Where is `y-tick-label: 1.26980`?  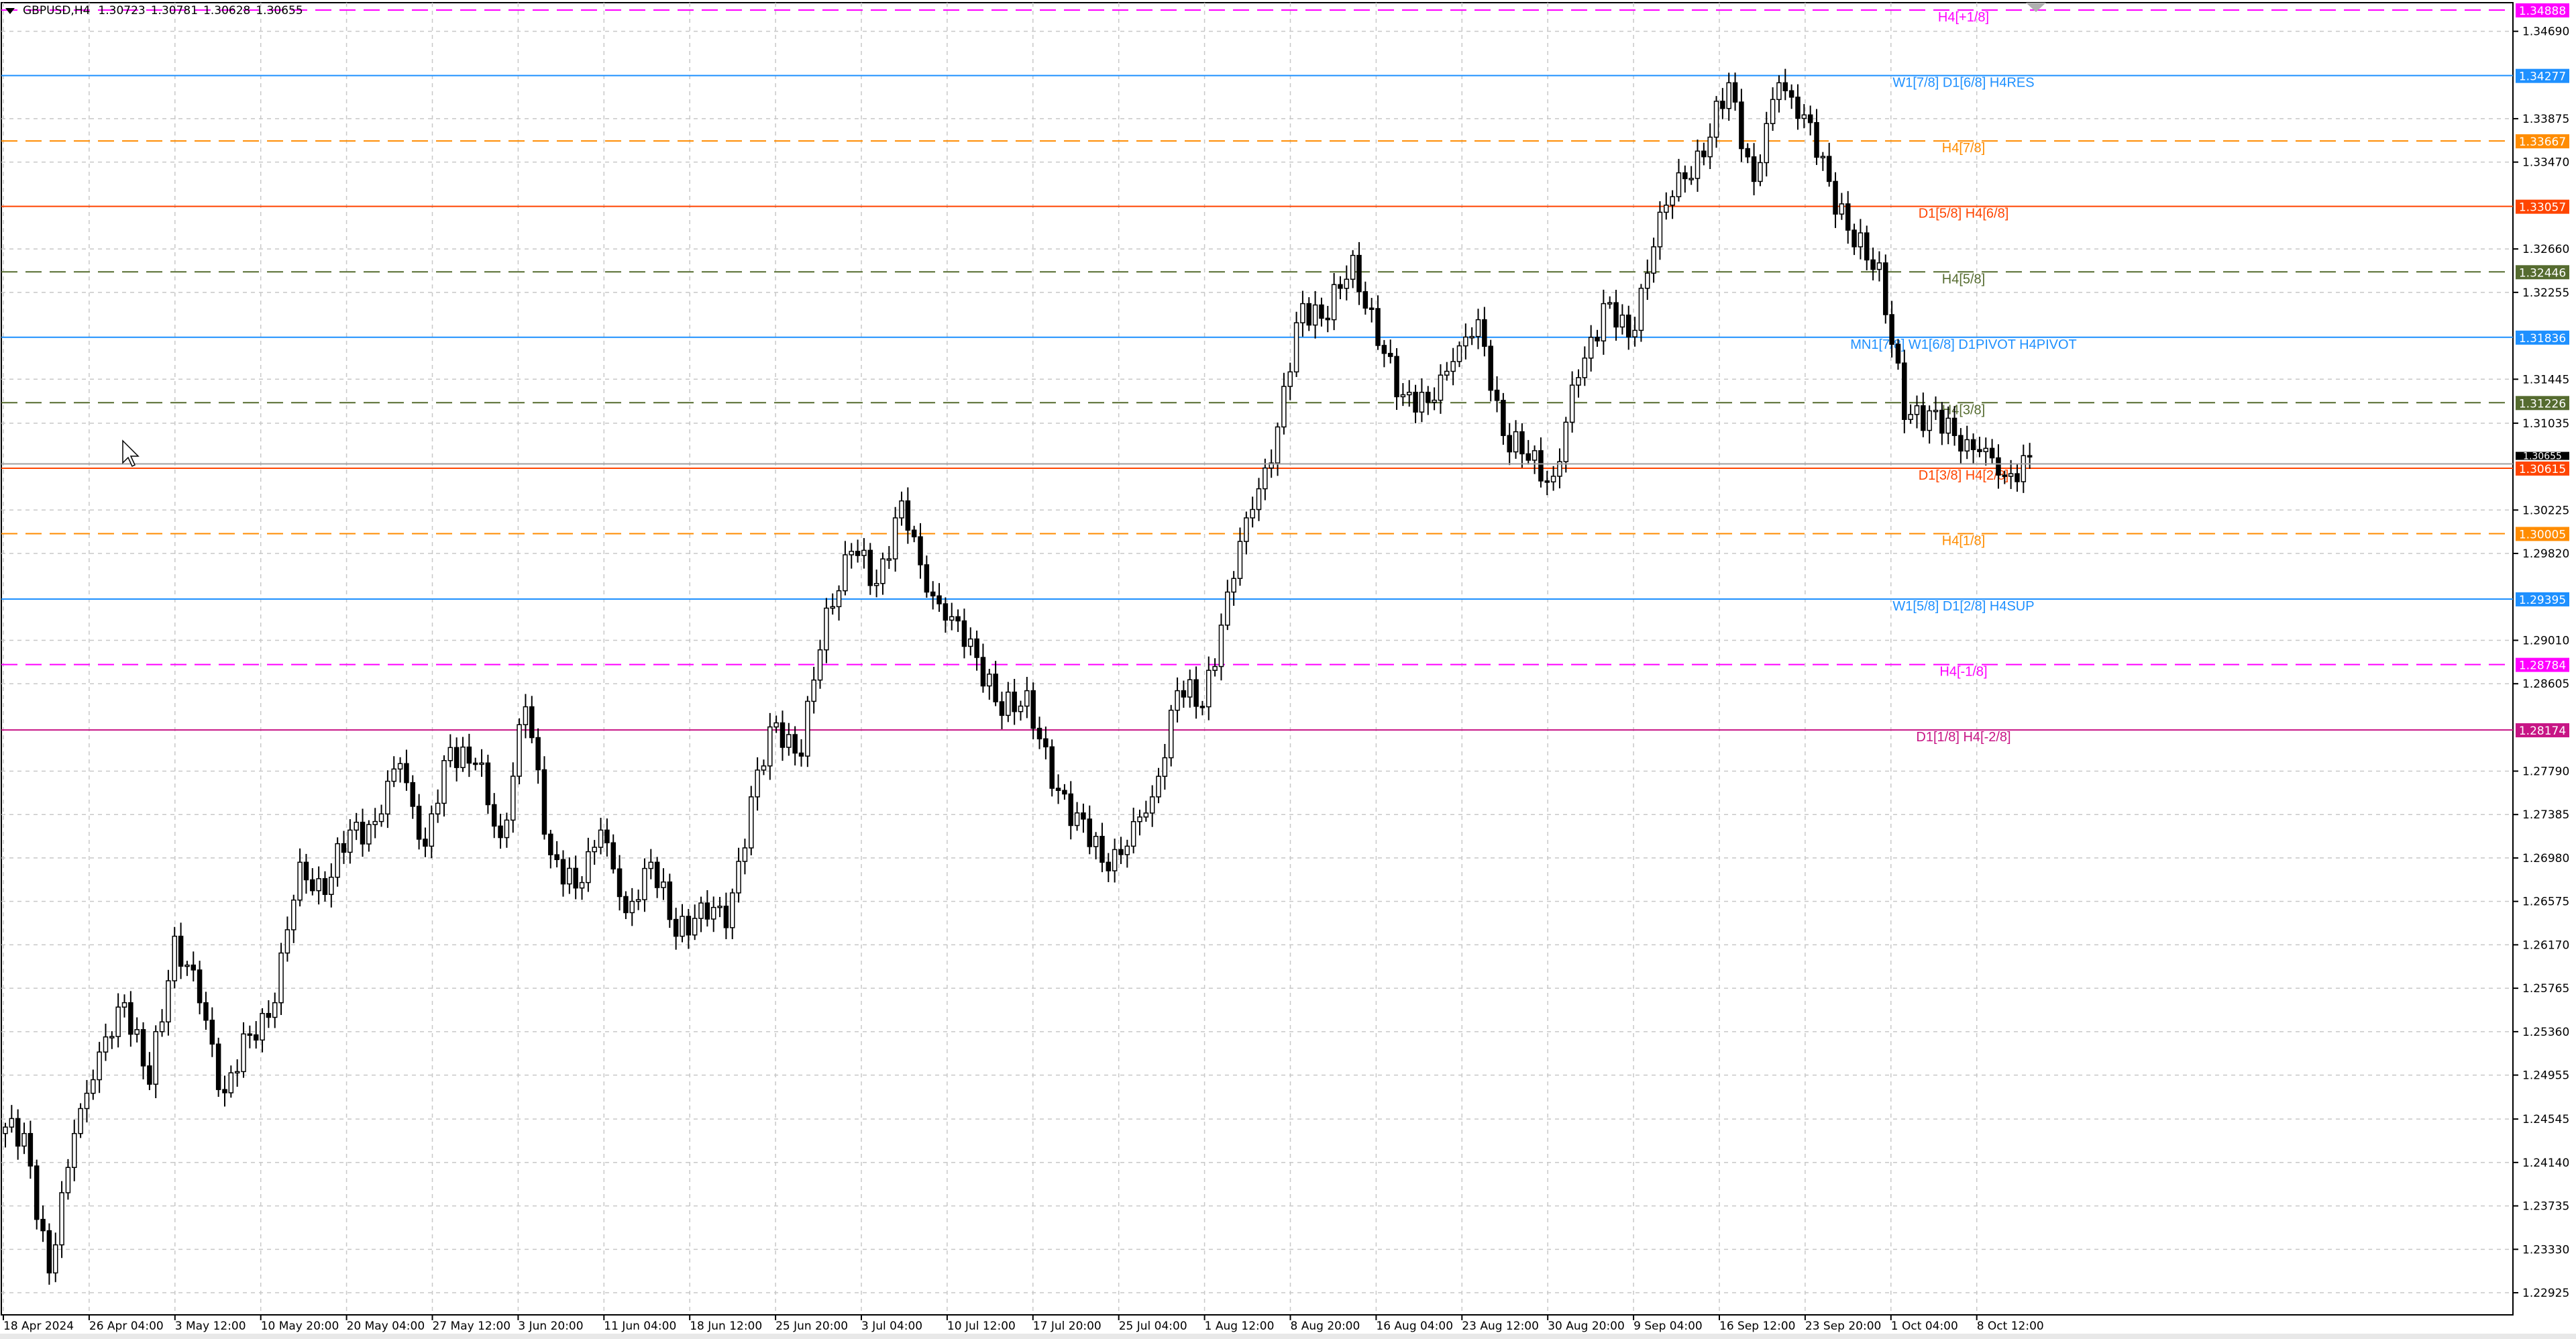 y-tick-label: 1.26980 is located at coordinates (2545, 858).